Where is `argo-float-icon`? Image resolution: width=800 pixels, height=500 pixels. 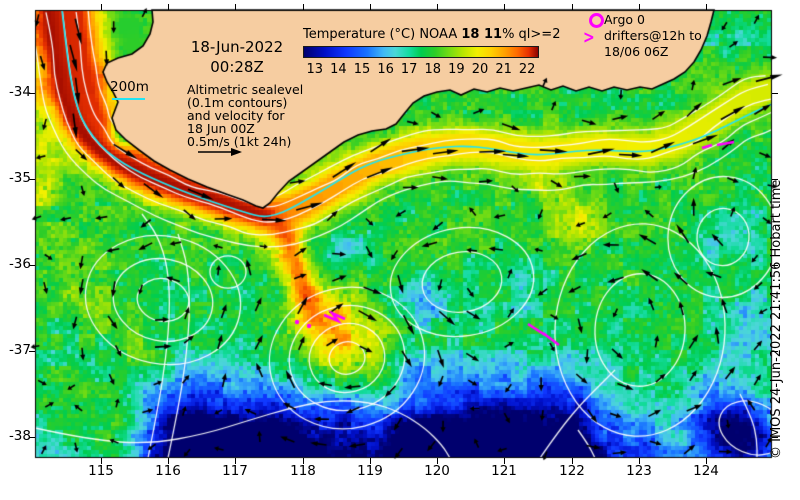 argo-float-icon is located at coordinates (596, 20).